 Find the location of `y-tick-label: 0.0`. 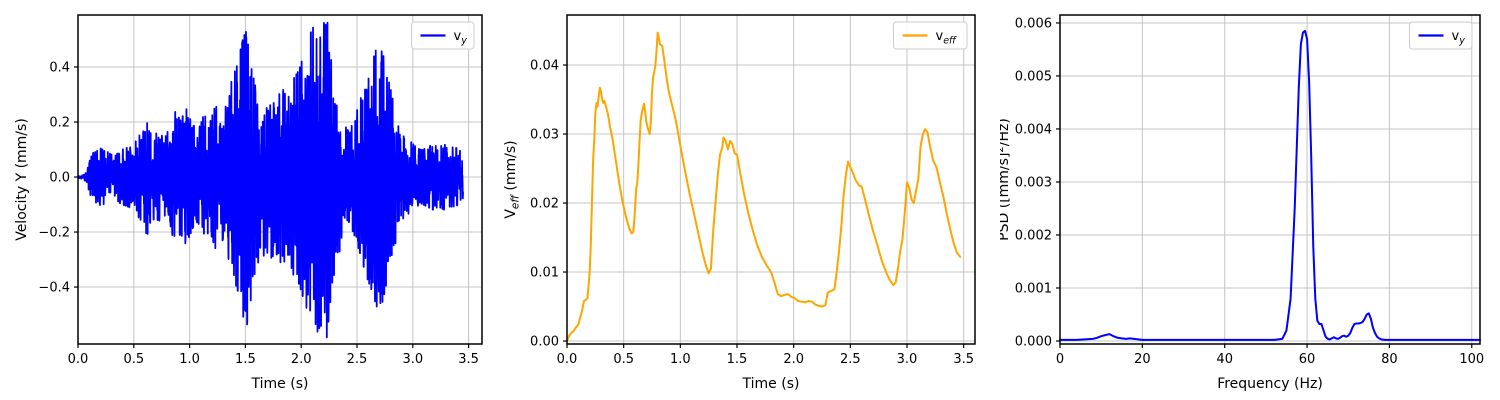

y-tick-label: 0.0 is located at coordinates (59, 178).